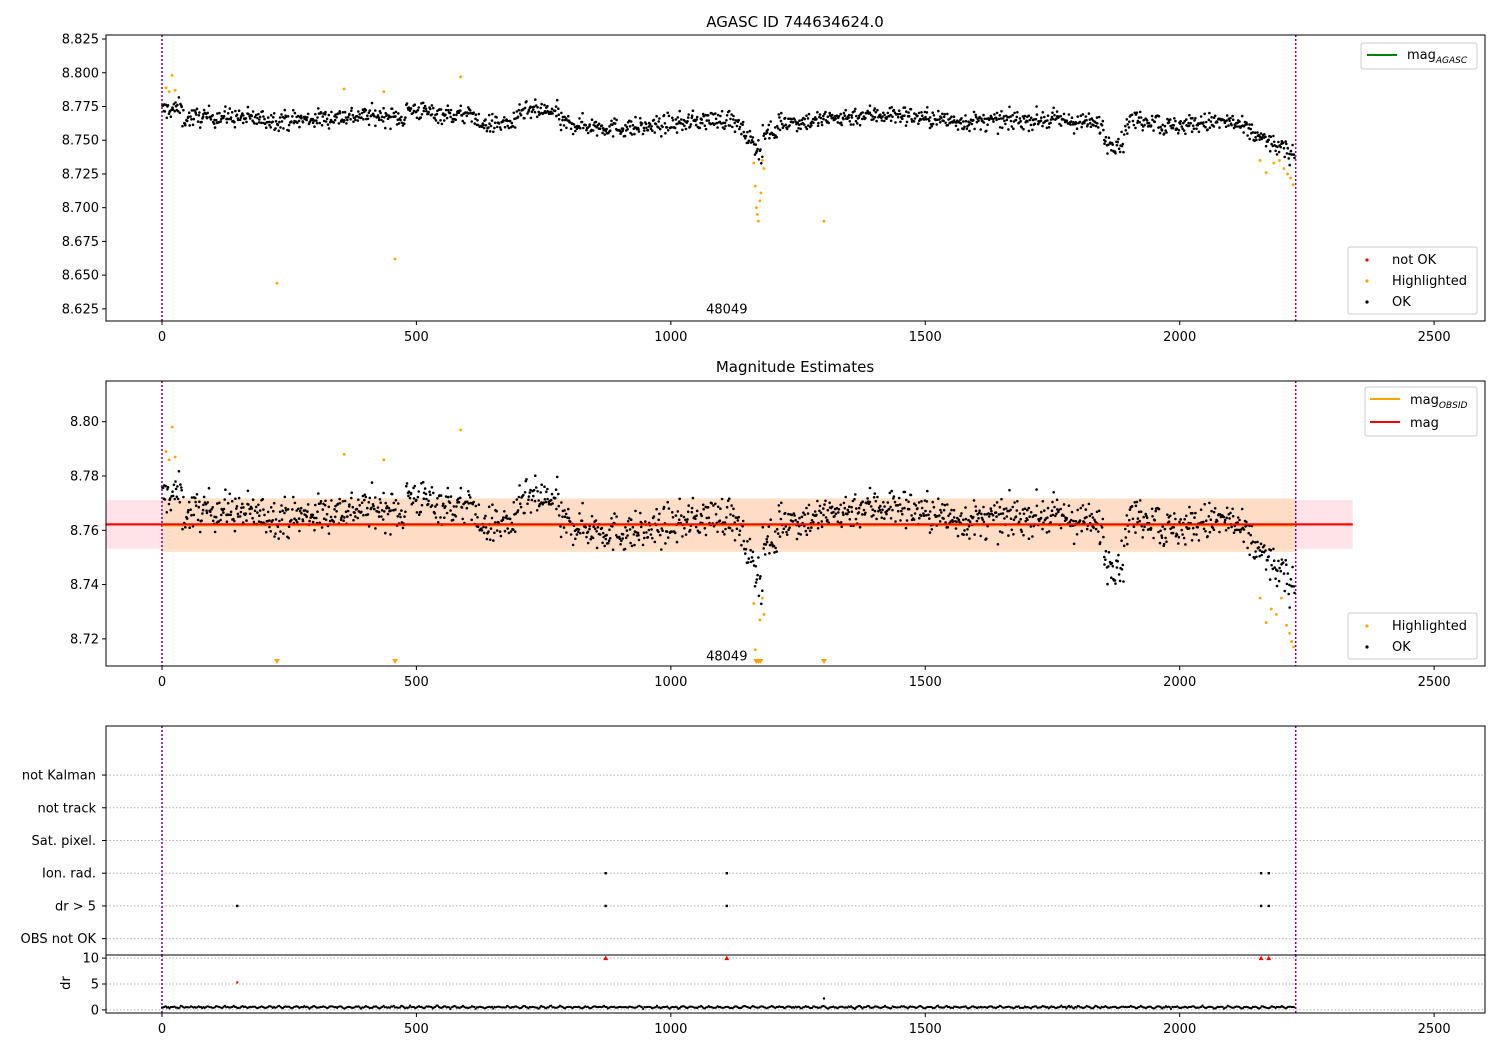  What do you see at coordinates (728, 983) in the screenshot?
I see `dr-points` at bounding box center [728, 983].